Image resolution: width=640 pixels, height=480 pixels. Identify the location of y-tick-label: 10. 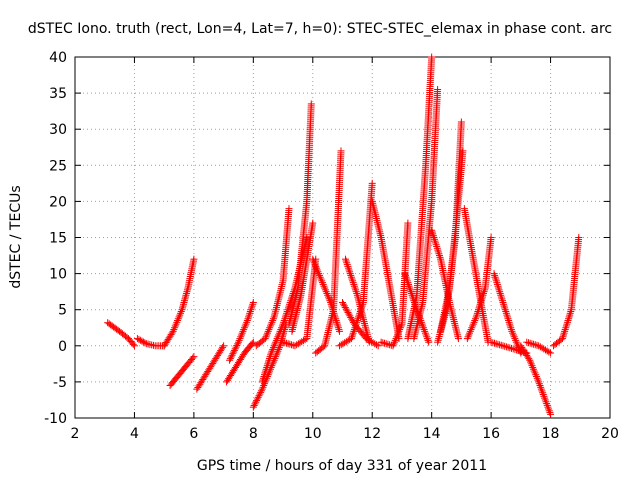
(58, 275).